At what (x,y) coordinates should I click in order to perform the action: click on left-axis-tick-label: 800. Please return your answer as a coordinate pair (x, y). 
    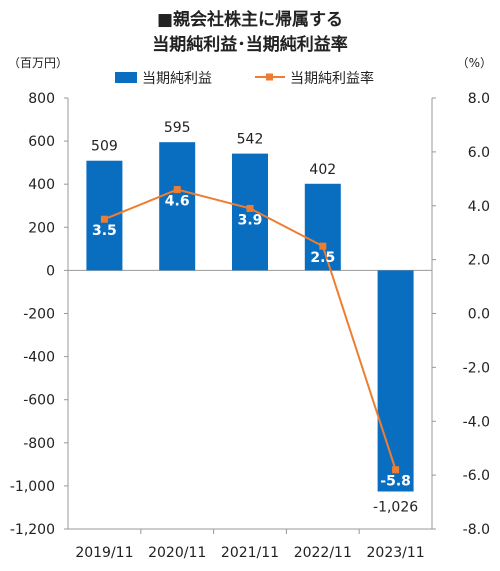
    Looking at the image, I should click on (41, 99).